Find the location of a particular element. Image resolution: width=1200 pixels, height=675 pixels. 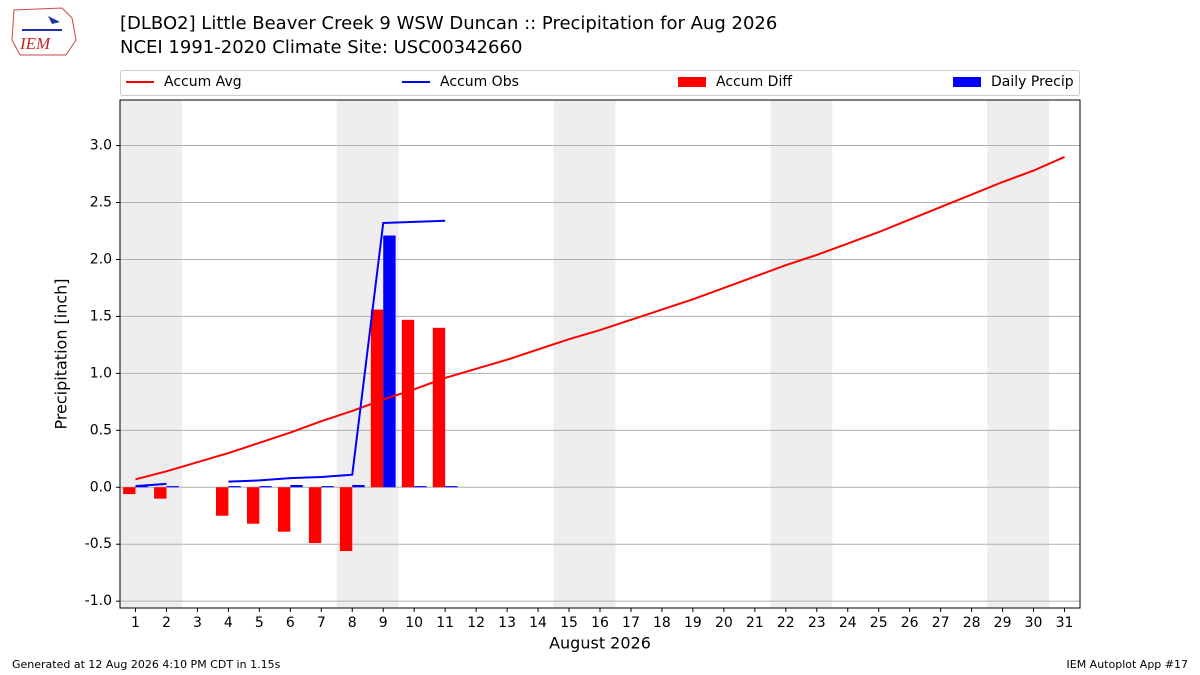

x-tick-label: 30 is located at coordinates (1034, 623).